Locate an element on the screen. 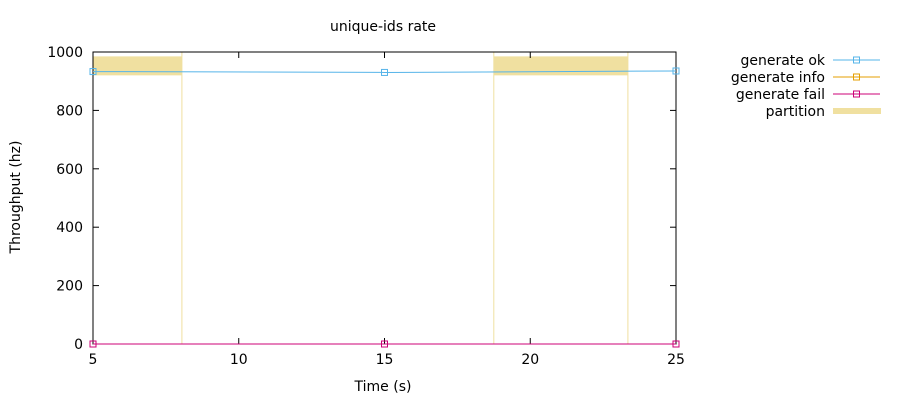  y-tick-label: 0 is located at coordinates (78, 345).